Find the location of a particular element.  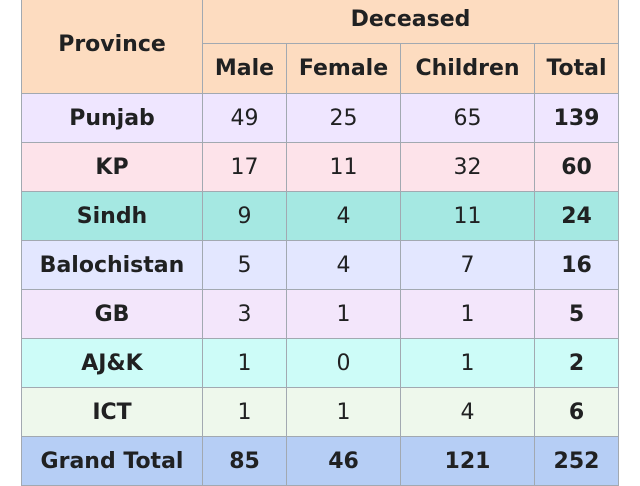

province-header: Province is located at coordinates (112, 47).